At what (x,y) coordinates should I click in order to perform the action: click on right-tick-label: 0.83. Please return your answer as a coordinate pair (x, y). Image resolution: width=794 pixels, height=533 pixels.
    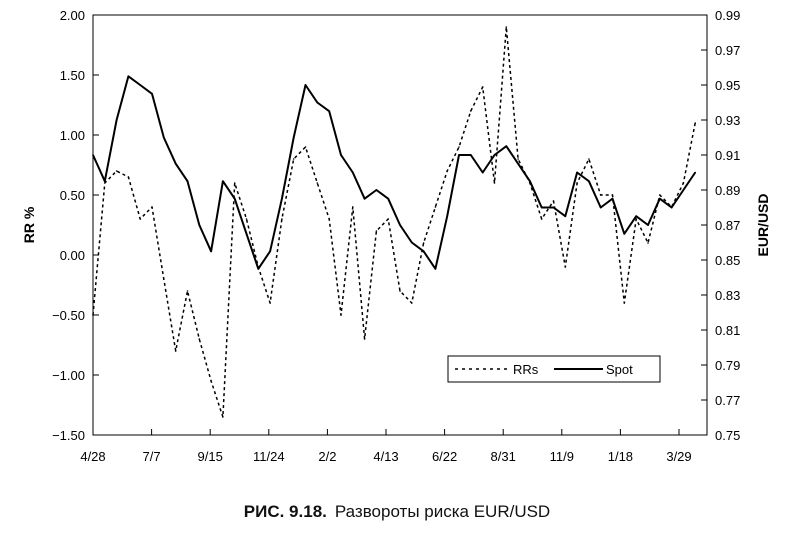
    Looking at the image, I should click on (727, 295).